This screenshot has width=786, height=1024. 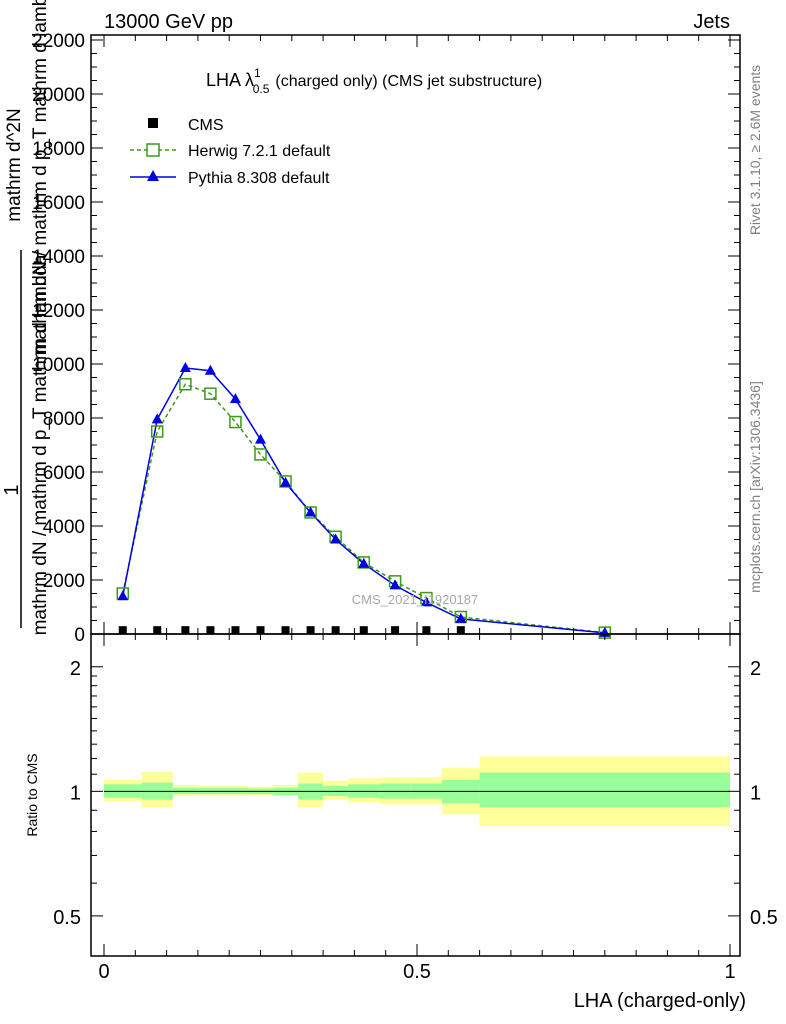 I want to click on plot-title-sup: 1, so click(x=257, y=73).